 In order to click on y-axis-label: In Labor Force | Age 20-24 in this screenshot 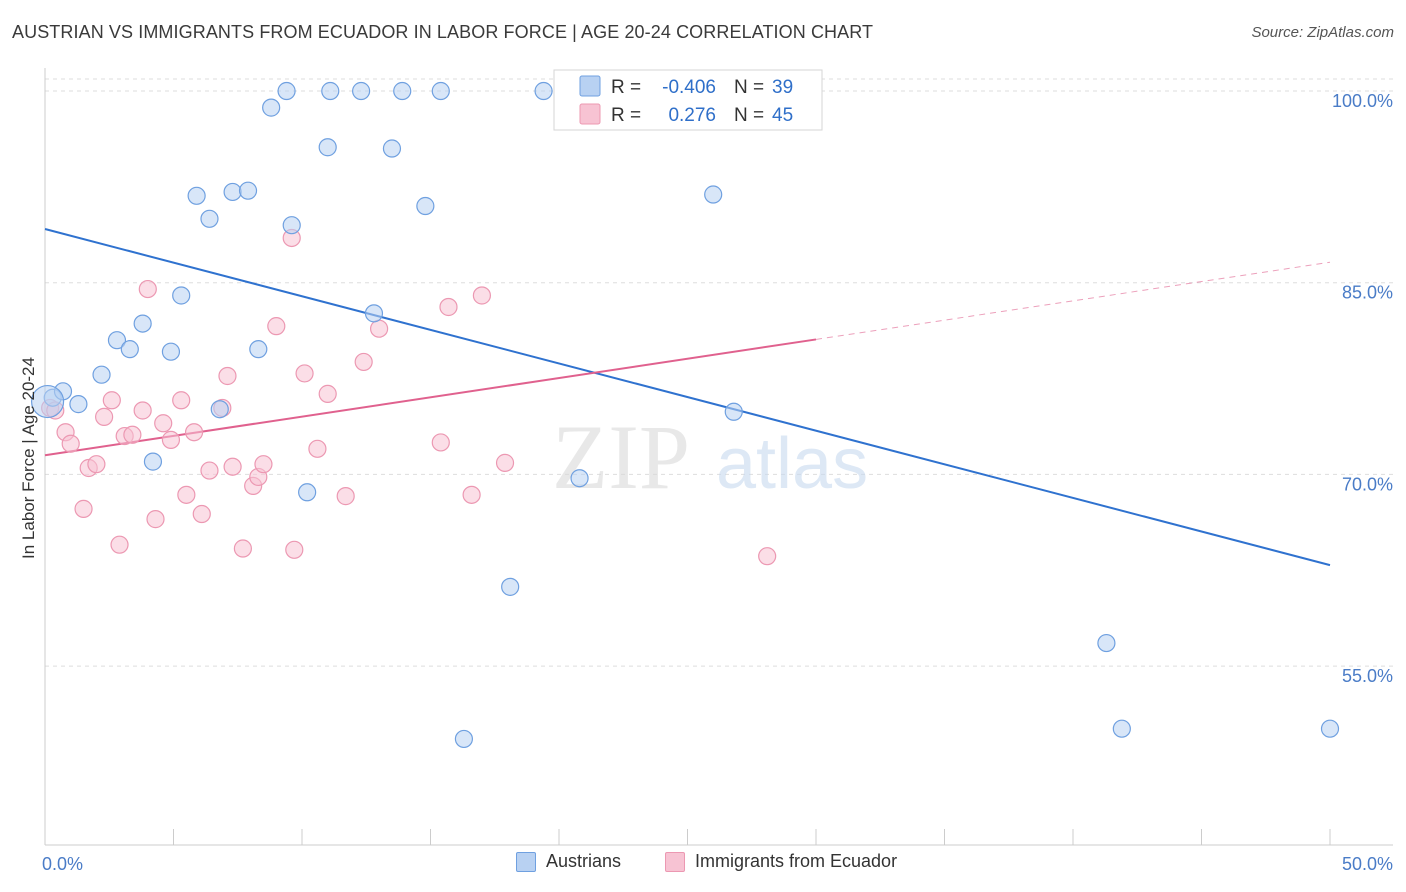, I will do `click(28, 458)`.